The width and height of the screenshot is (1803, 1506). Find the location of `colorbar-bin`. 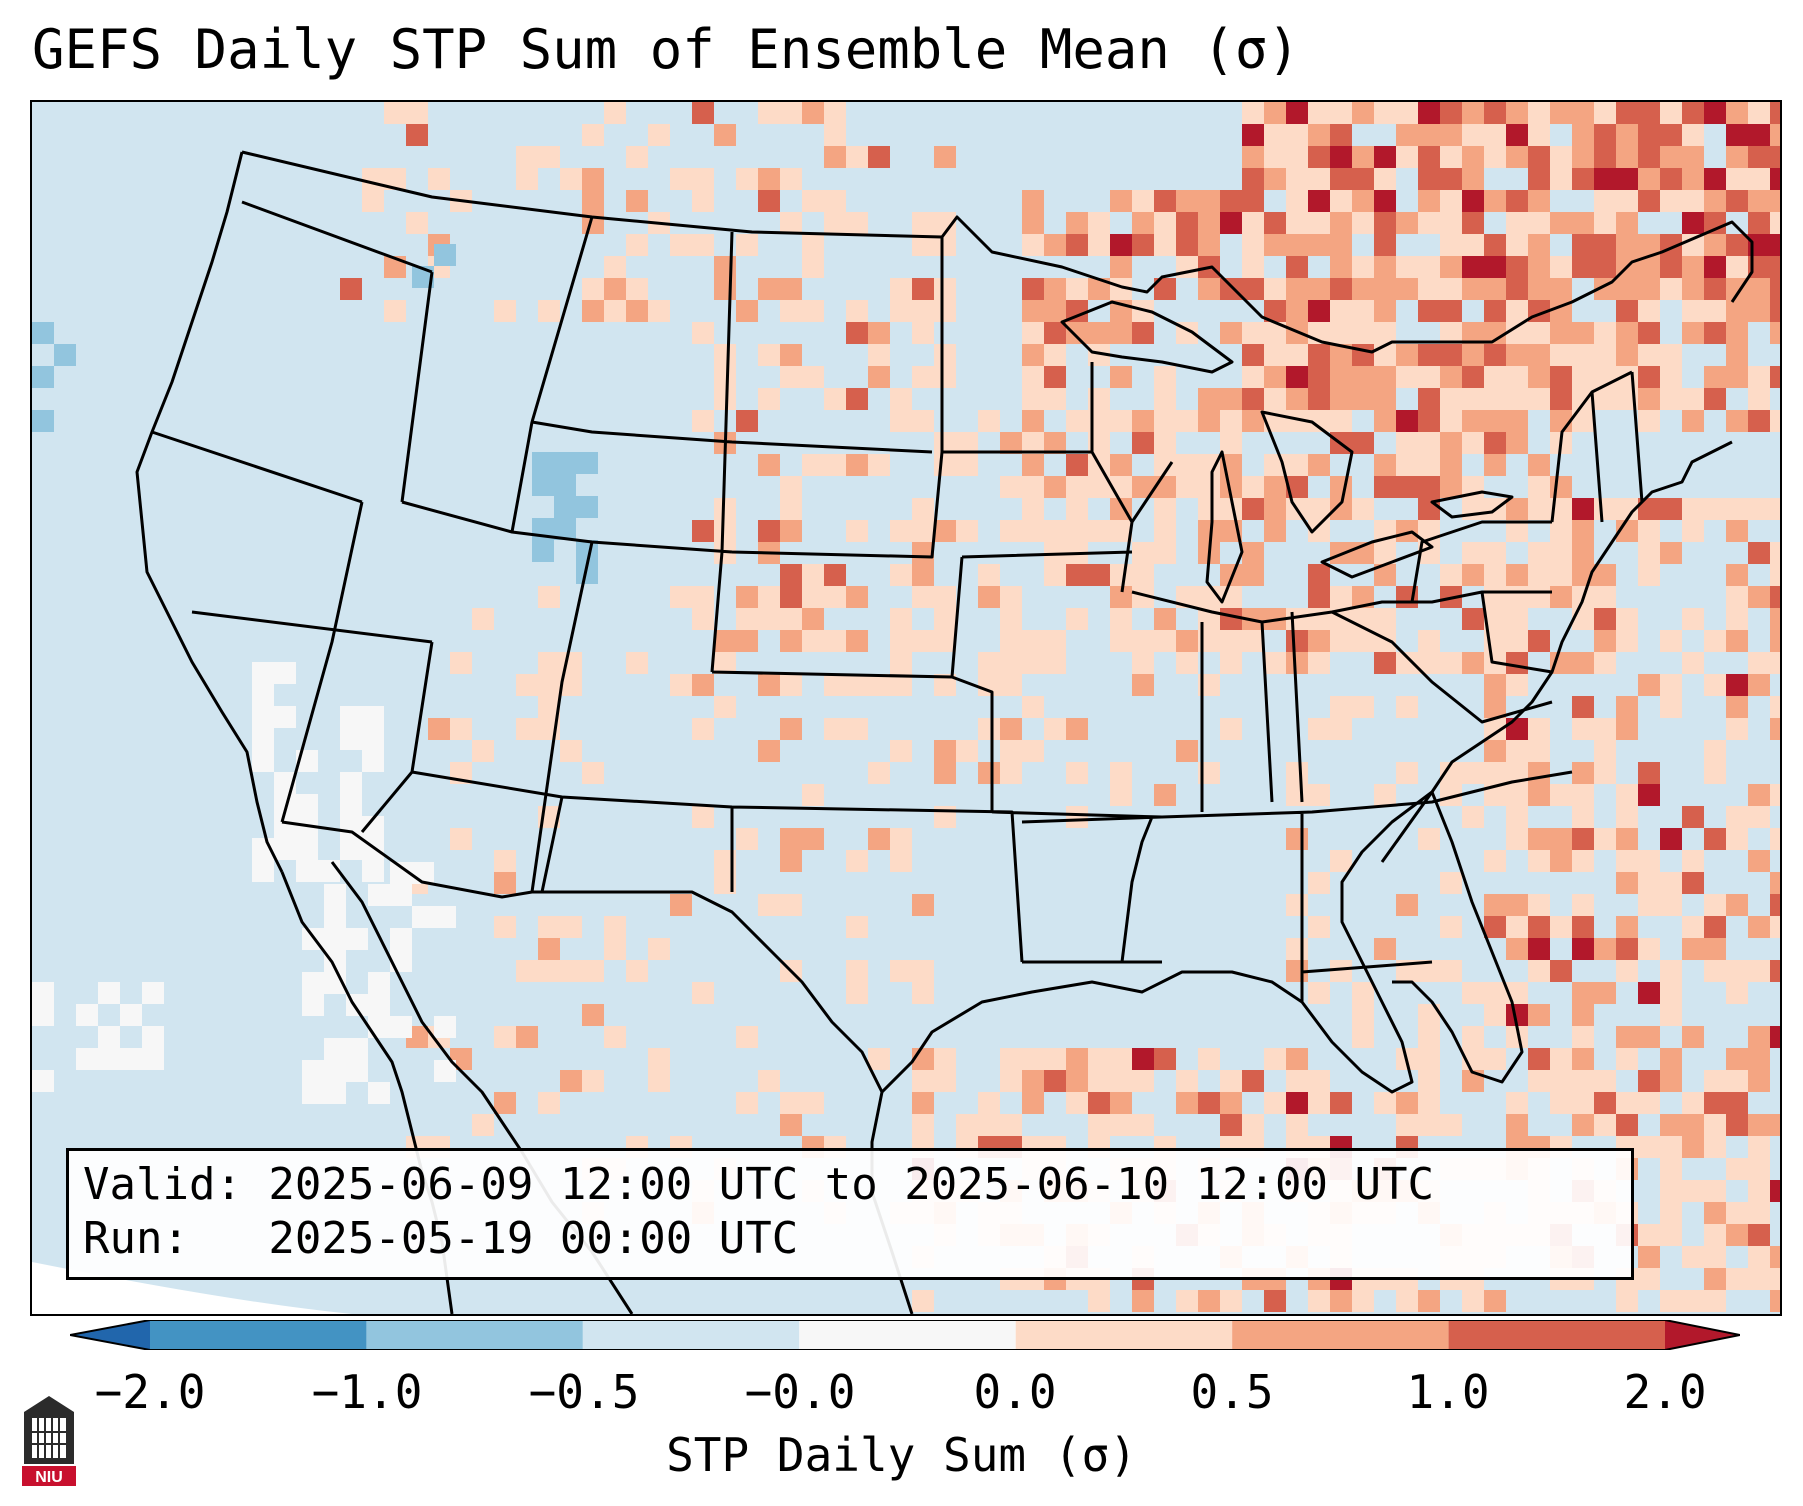

colorbar-bin is located at coordinates (691, 1335).